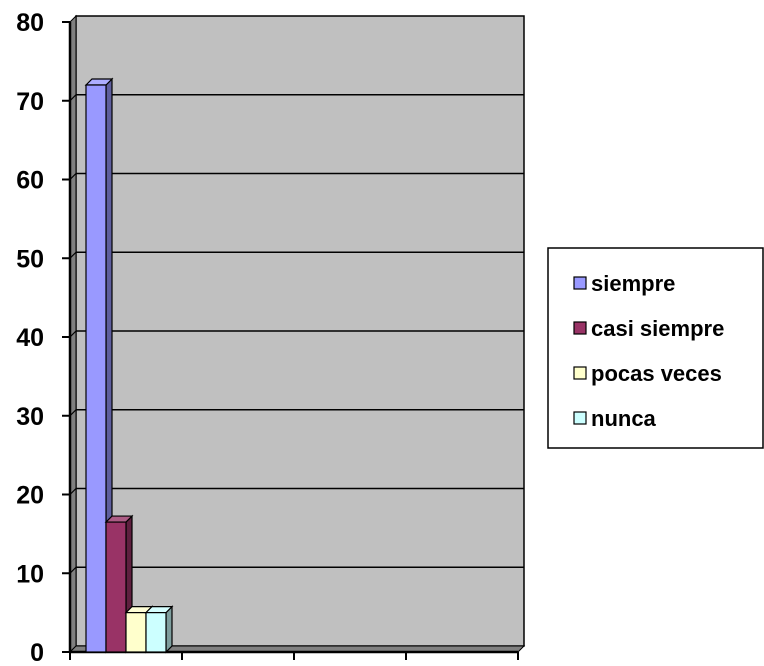 This screenshot has height=666, width=764. What do you see at coordinates (30, 496) in the screenshot?
I see `y-tick-label: 20` at bounding box center [30, 496].